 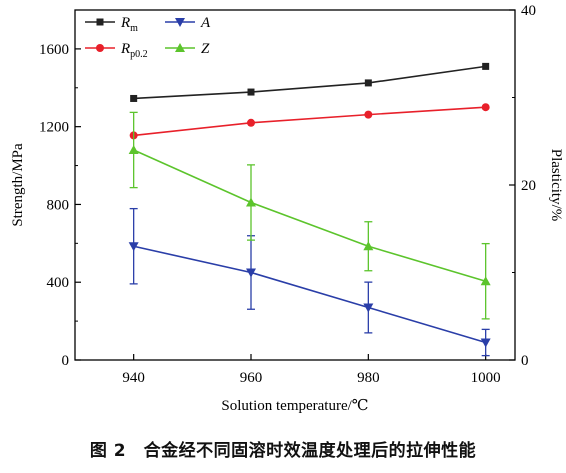 I want to click on y-right-tick-label: 0, so click(x=525, y=361).